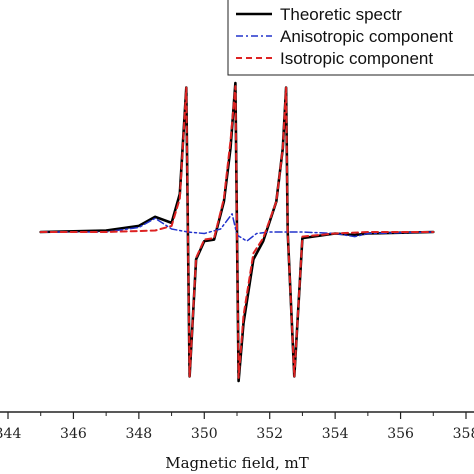 The image size is (474, 474). What do you see at coordinates (204, 434) in the screenshot?
I see `x-tick-label: 350` at bounding box center [204, 434].